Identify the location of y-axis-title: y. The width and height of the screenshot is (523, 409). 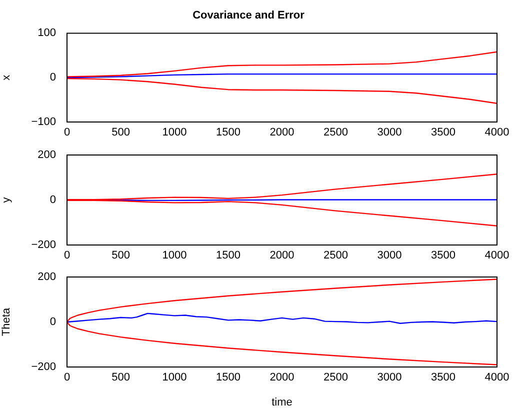
(6, 199).